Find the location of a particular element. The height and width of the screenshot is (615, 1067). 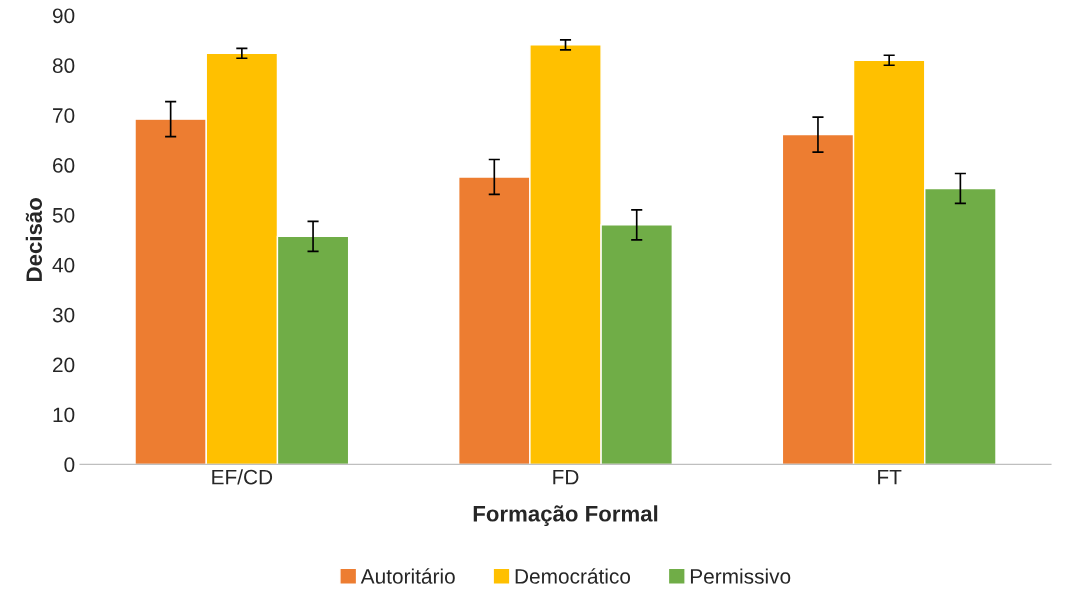

y-tick-label: 40 is located at coordinates (63, 265).